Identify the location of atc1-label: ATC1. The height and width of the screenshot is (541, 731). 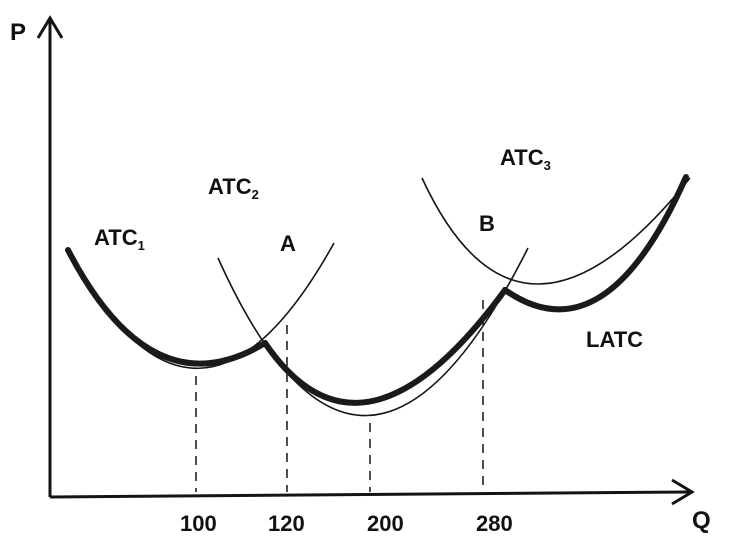
(119, 239).